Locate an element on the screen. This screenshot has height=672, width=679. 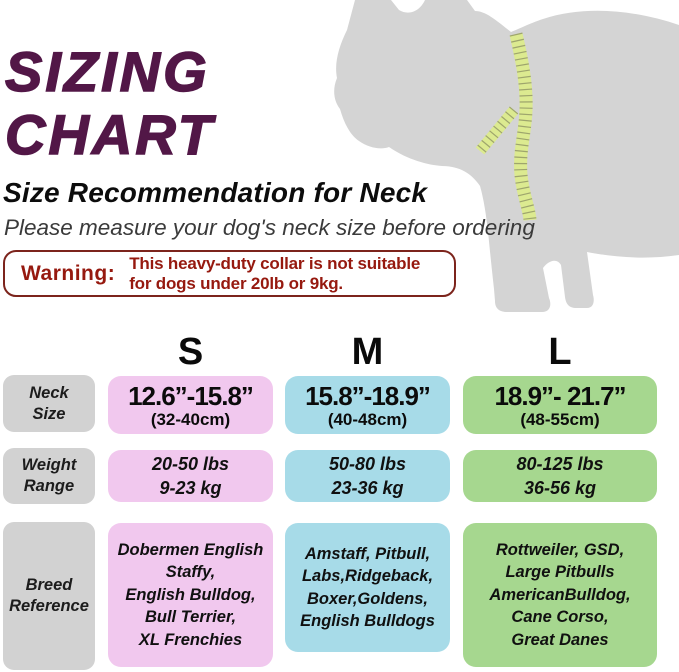
neck-size-cell-l: 18.9”- 21.7” (48-55cm) is located at coordinates (560, 405).